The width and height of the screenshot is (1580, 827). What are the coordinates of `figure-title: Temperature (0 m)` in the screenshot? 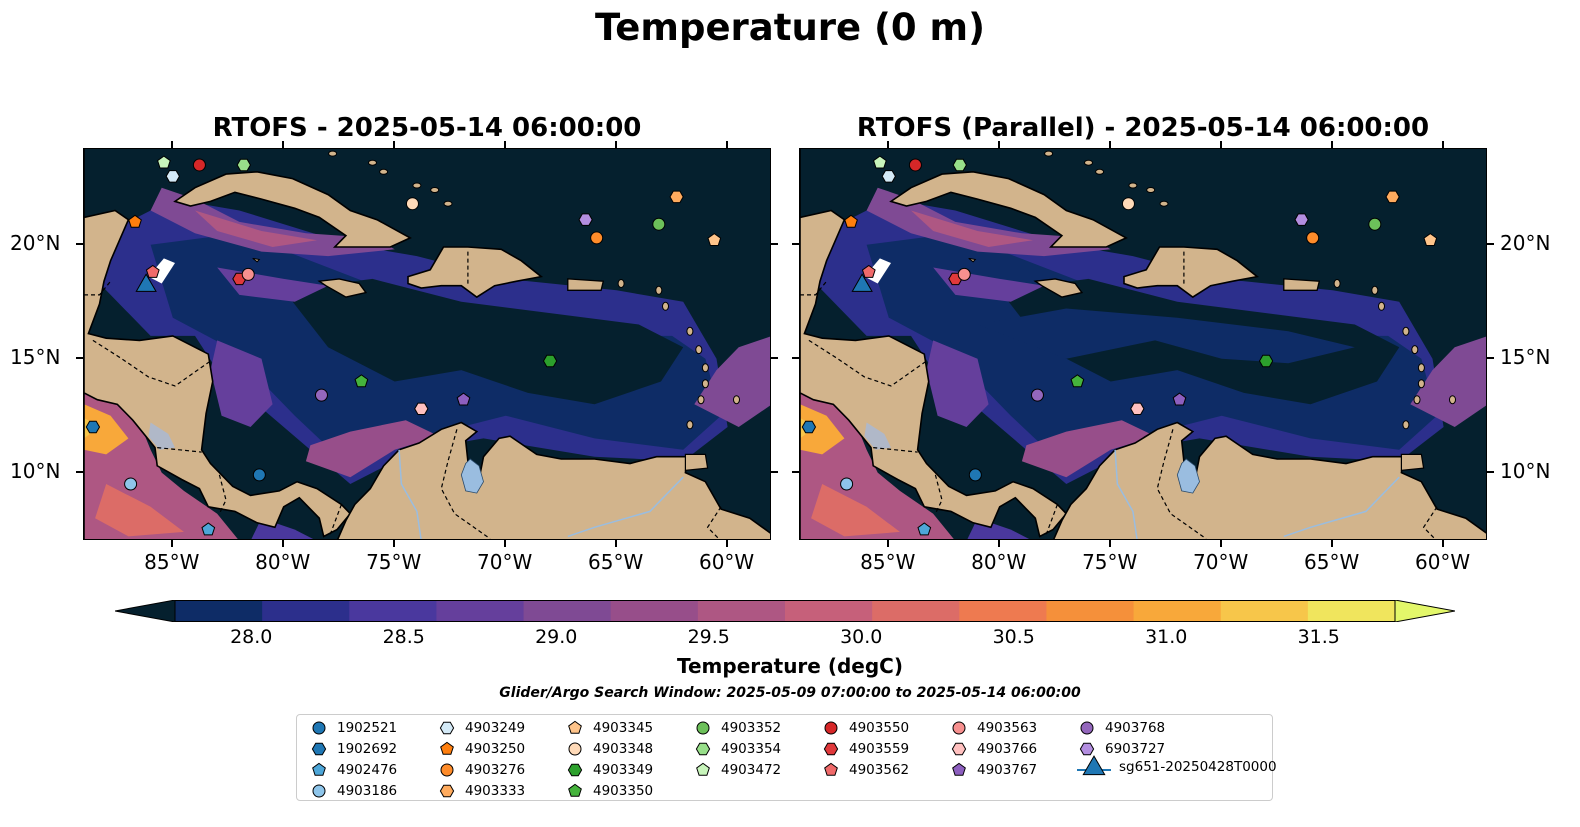 It's located at (790, 27).